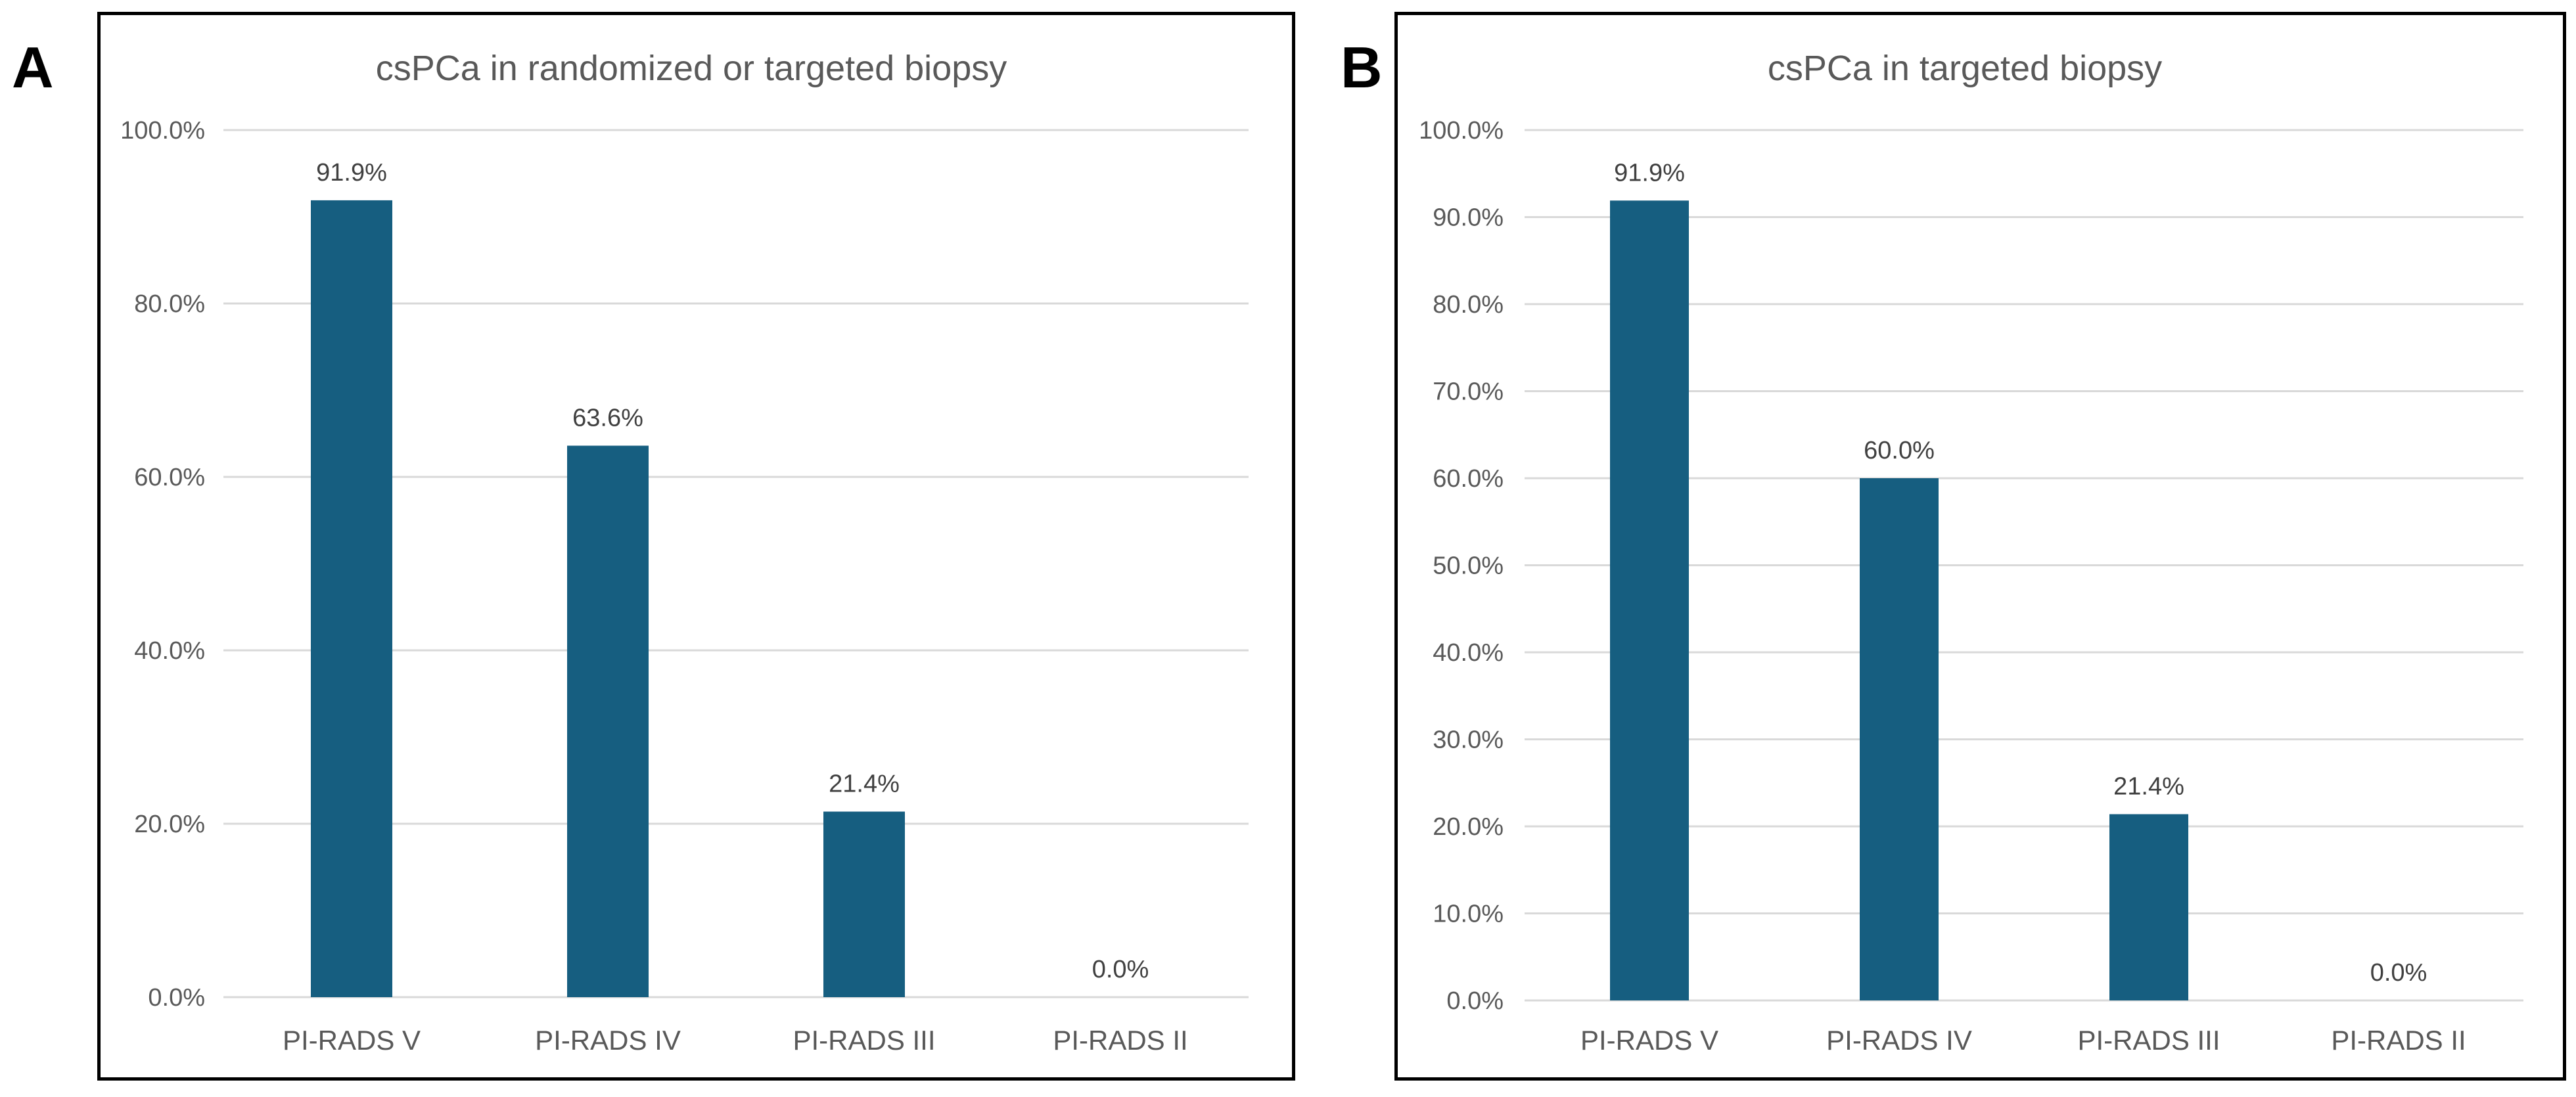  What do you see at coordinates (33, 68) in the screenshot?
I see `panel-letter-a: A` at bounding box center [33, 68].